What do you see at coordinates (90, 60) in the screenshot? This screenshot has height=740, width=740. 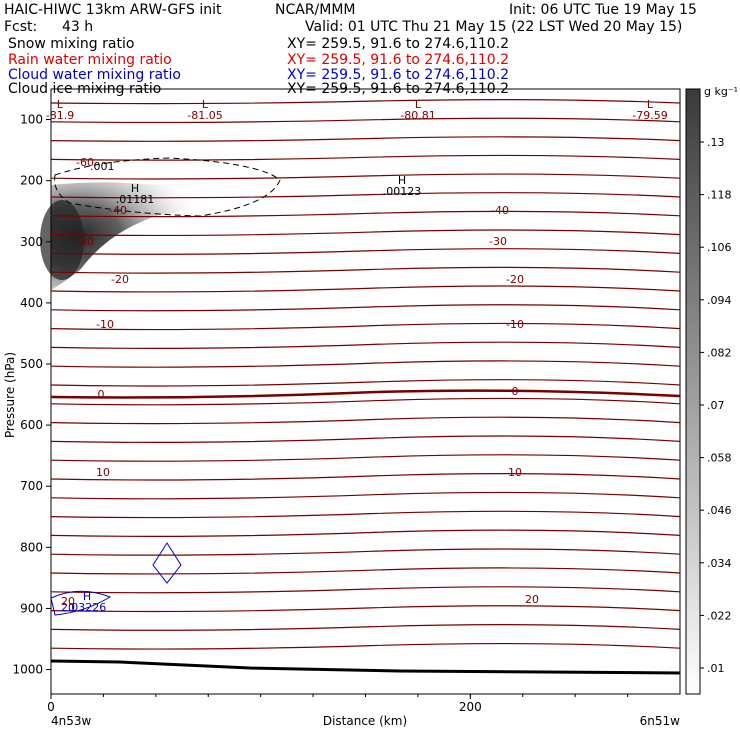 I see `field-name-rain: Rain water mixing ratio` at bounding box center [90, 60].